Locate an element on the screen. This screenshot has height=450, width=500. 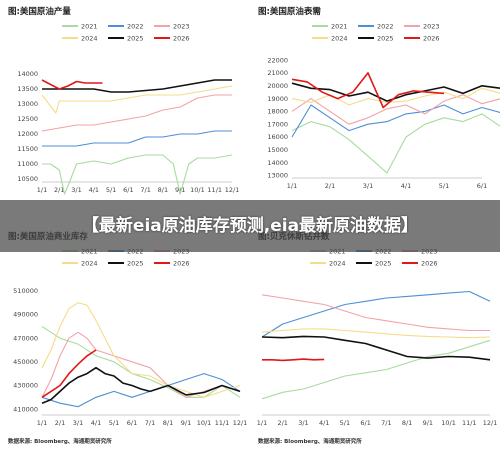
y-tick-label: 19000 is located at coordinates (277, 99).